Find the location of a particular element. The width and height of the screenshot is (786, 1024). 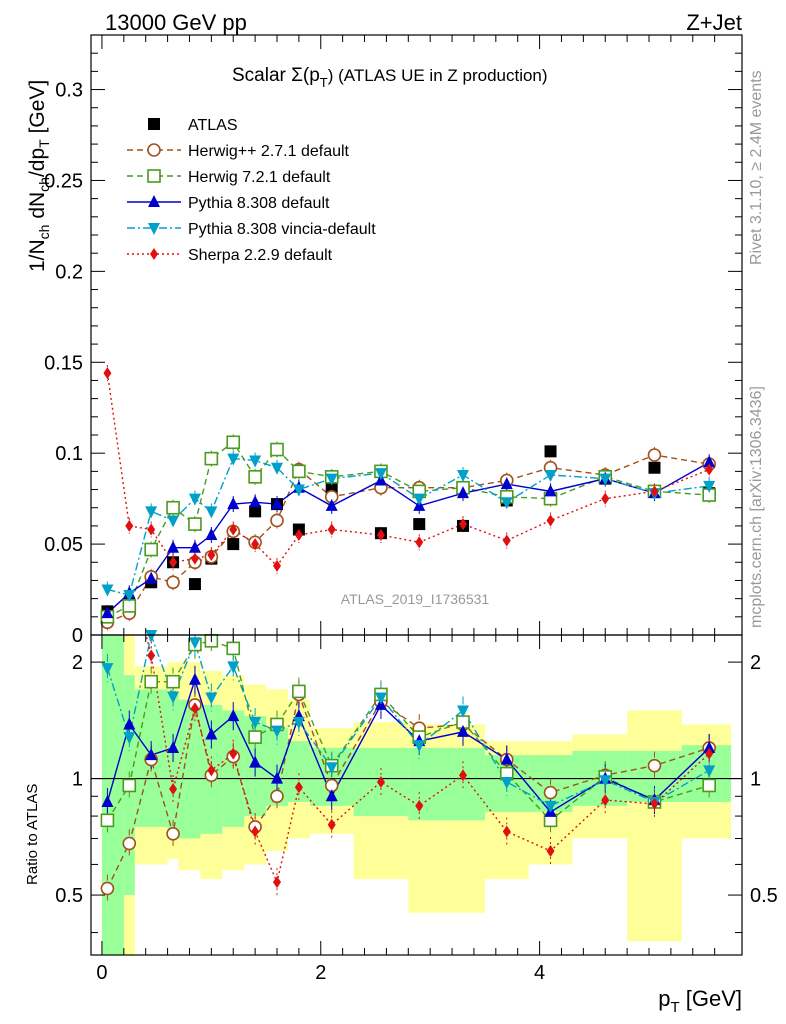

plot-title-rest: ) (ATLAS UE in Z production) is located at coordinates (438, 75).